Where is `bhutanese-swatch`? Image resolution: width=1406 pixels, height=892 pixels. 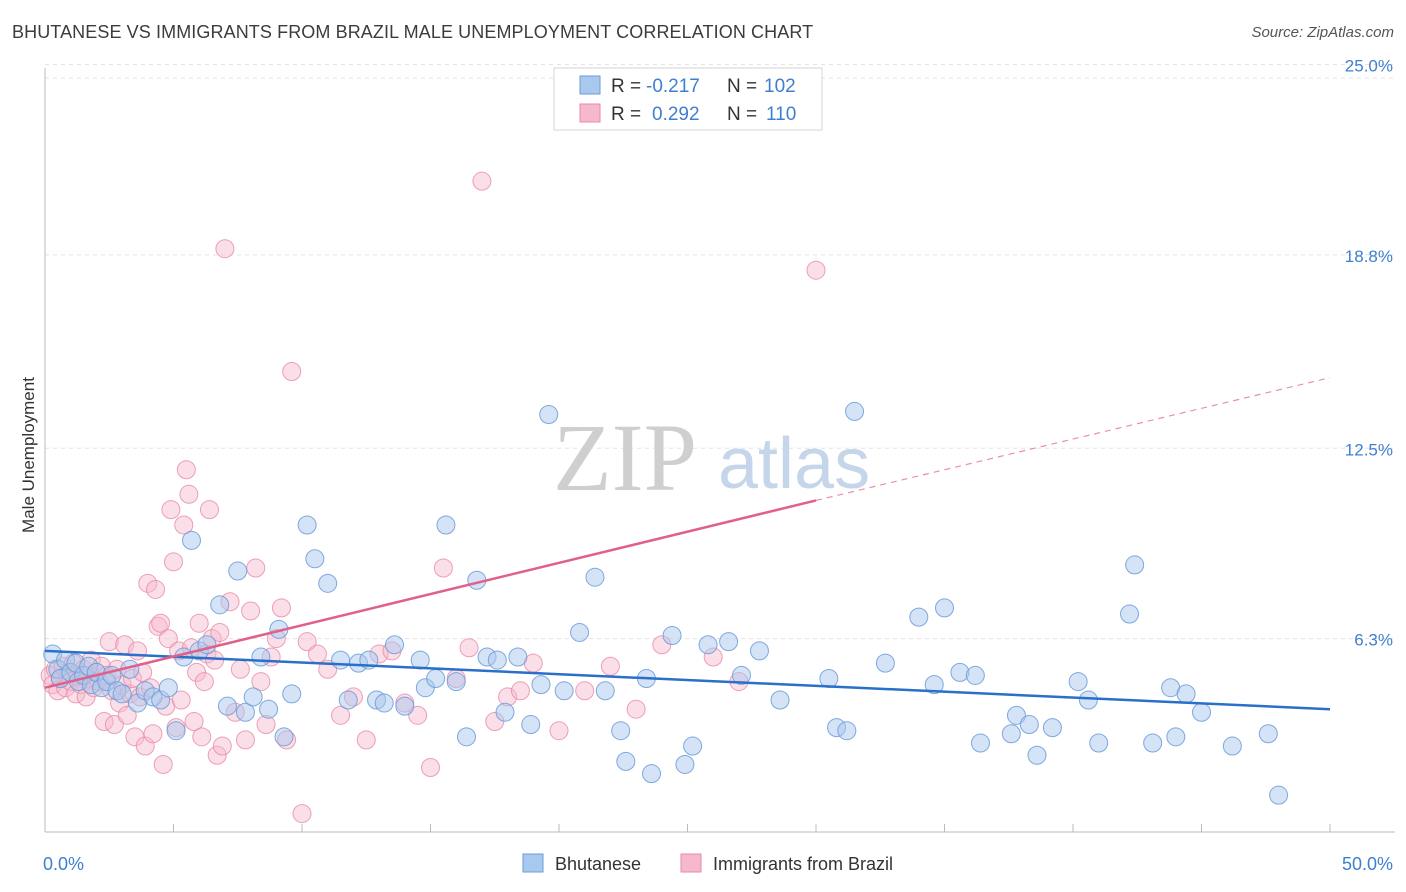
bhutanese-swatch is located at coordinates (590, 85).